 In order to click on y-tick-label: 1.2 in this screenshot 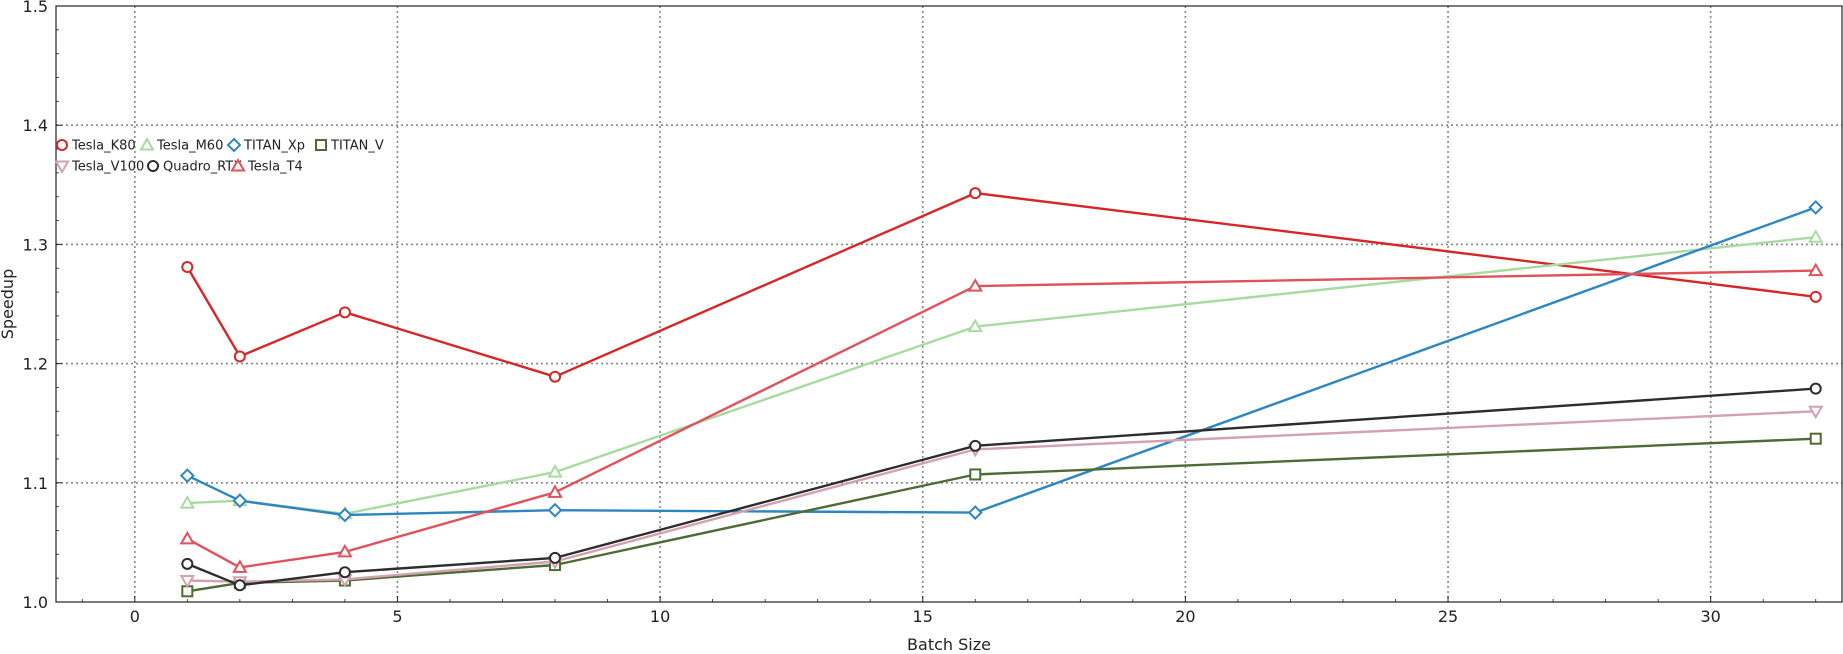, I will do `click(35, 364)`.